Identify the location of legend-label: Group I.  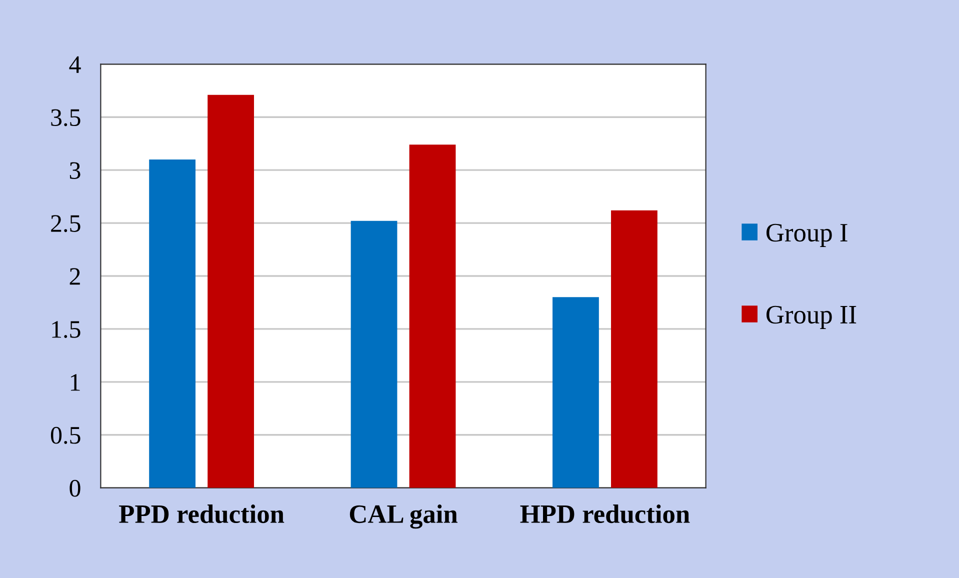
(807, 235).